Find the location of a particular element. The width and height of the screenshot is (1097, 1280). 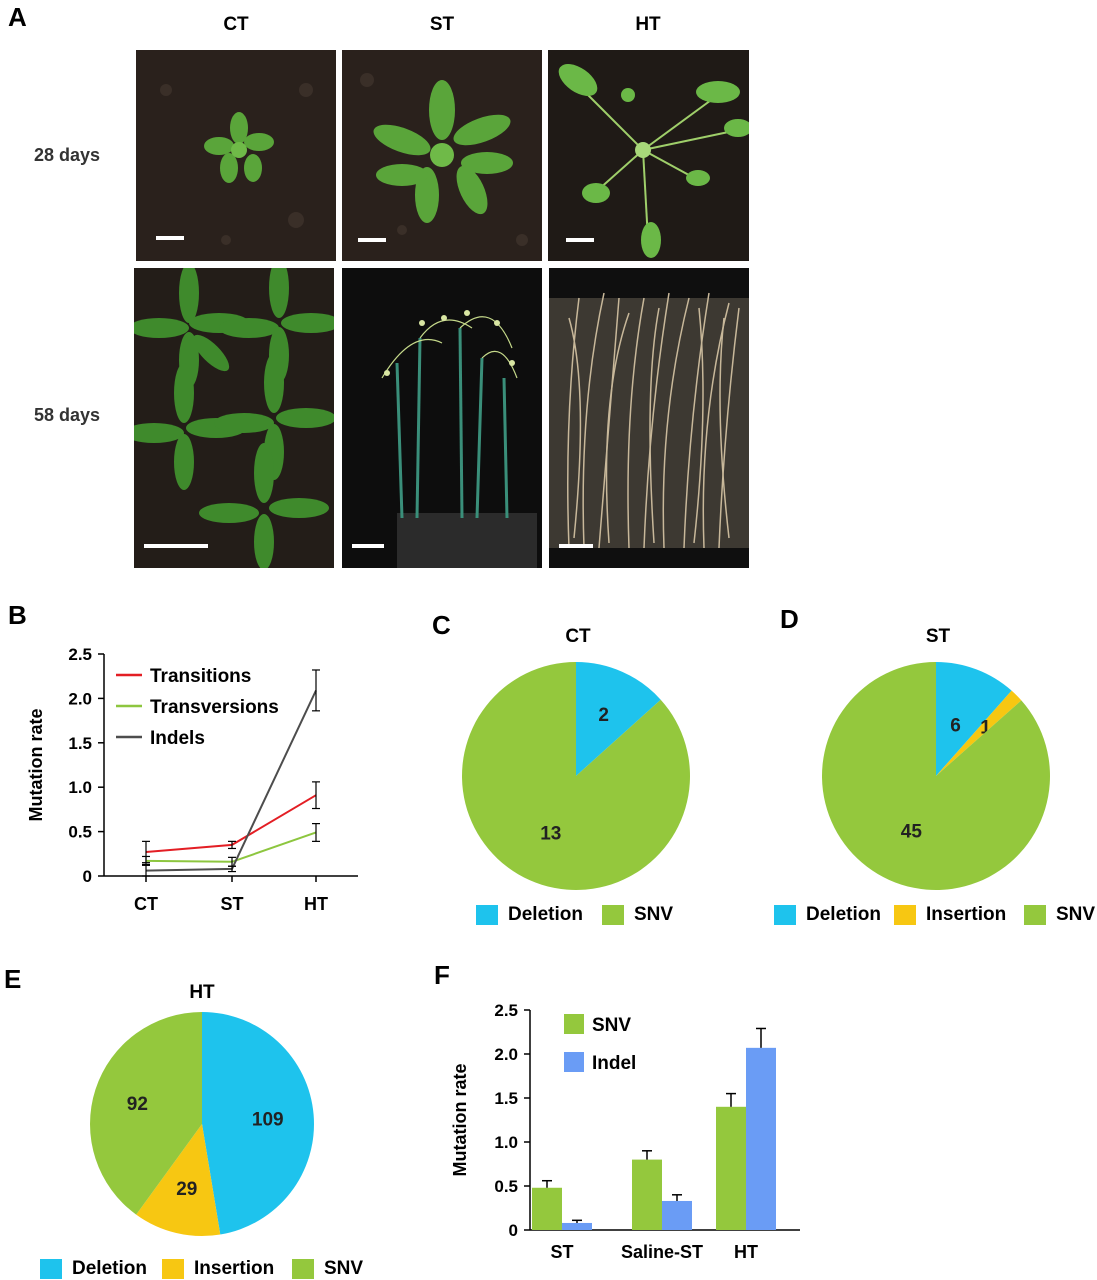

chart-d-title: ST is located at coordinates (938, 636).